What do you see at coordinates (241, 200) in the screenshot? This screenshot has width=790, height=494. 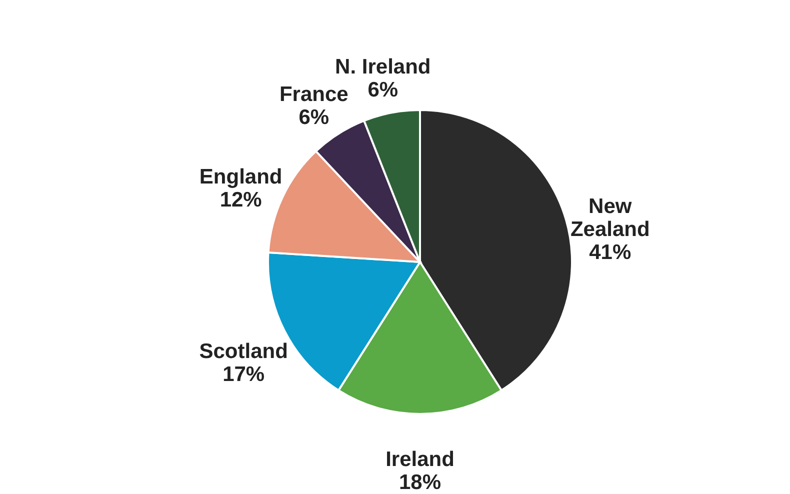 I see `data-label: 12%` at bounding box center [241, 200].